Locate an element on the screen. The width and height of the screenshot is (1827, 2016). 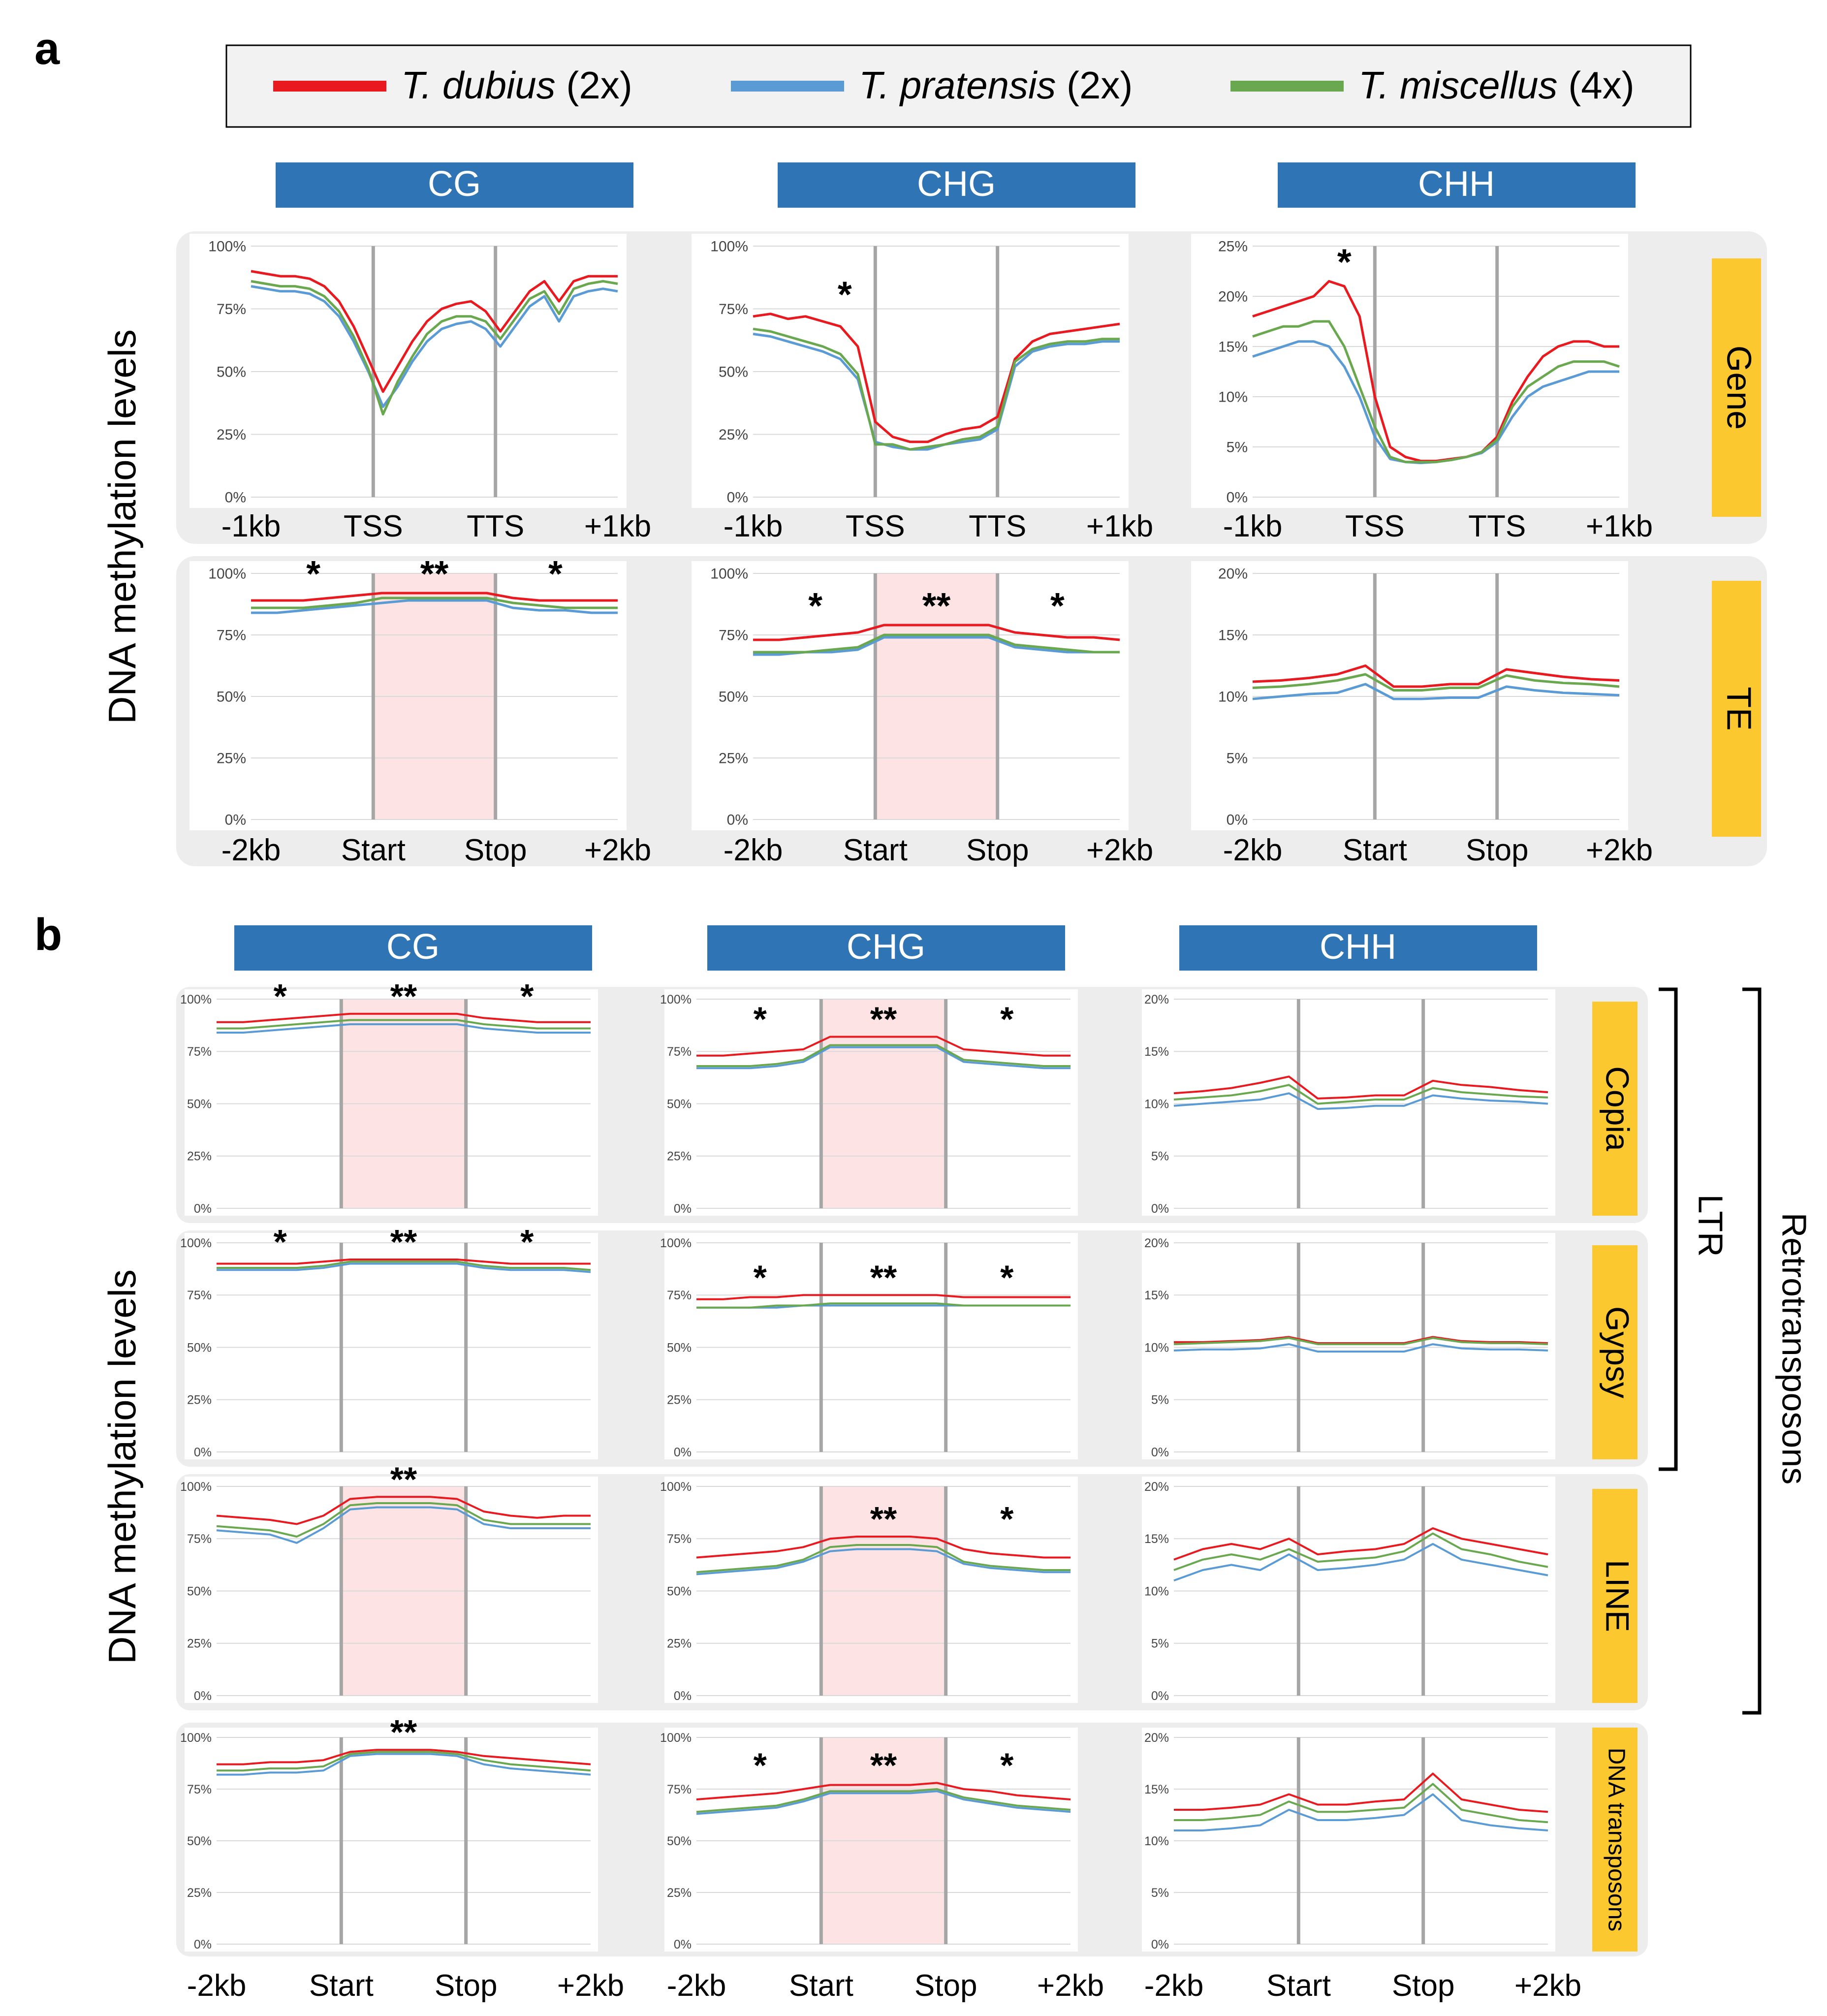
panel-a-header-label-chh: CHH is located at coordinates (1456, 184).